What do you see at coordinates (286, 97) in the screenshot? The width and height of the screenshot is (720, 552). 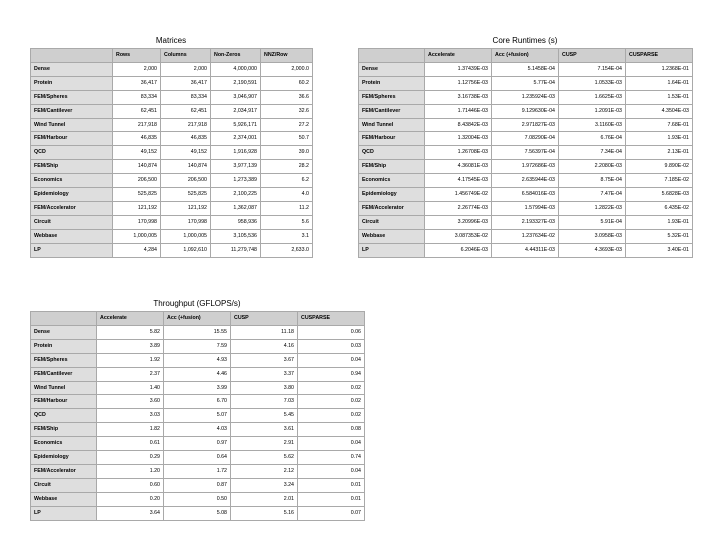 I see `table-cell: 36.6` at bounding box center [286, 97].